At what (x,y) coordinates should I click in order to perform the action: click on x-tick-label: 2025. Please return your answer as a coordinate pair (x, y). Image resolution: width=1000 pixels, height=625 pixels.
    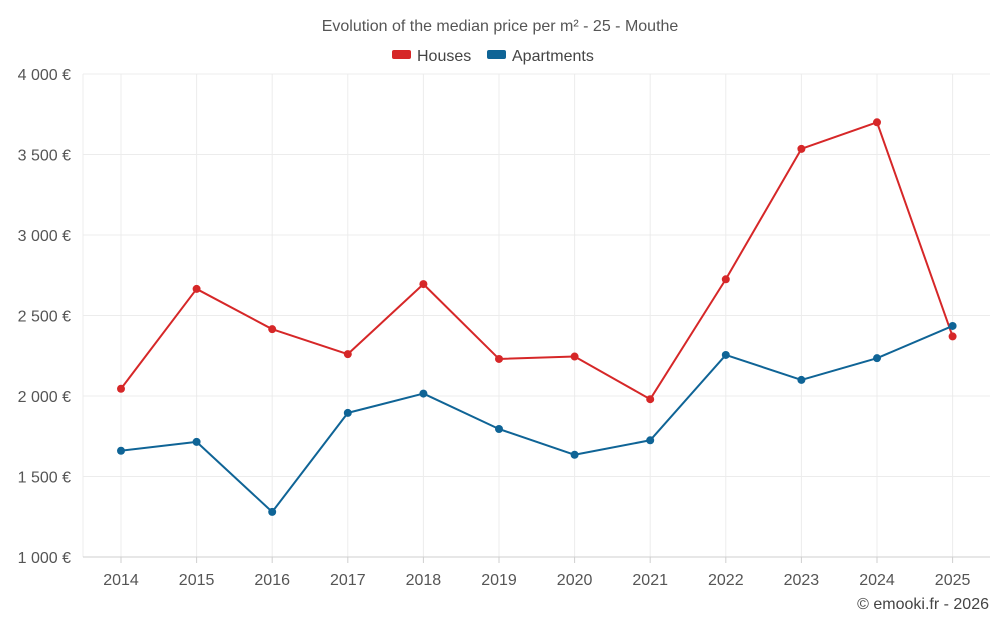
    Looking at the image, I should click on (953, 580).